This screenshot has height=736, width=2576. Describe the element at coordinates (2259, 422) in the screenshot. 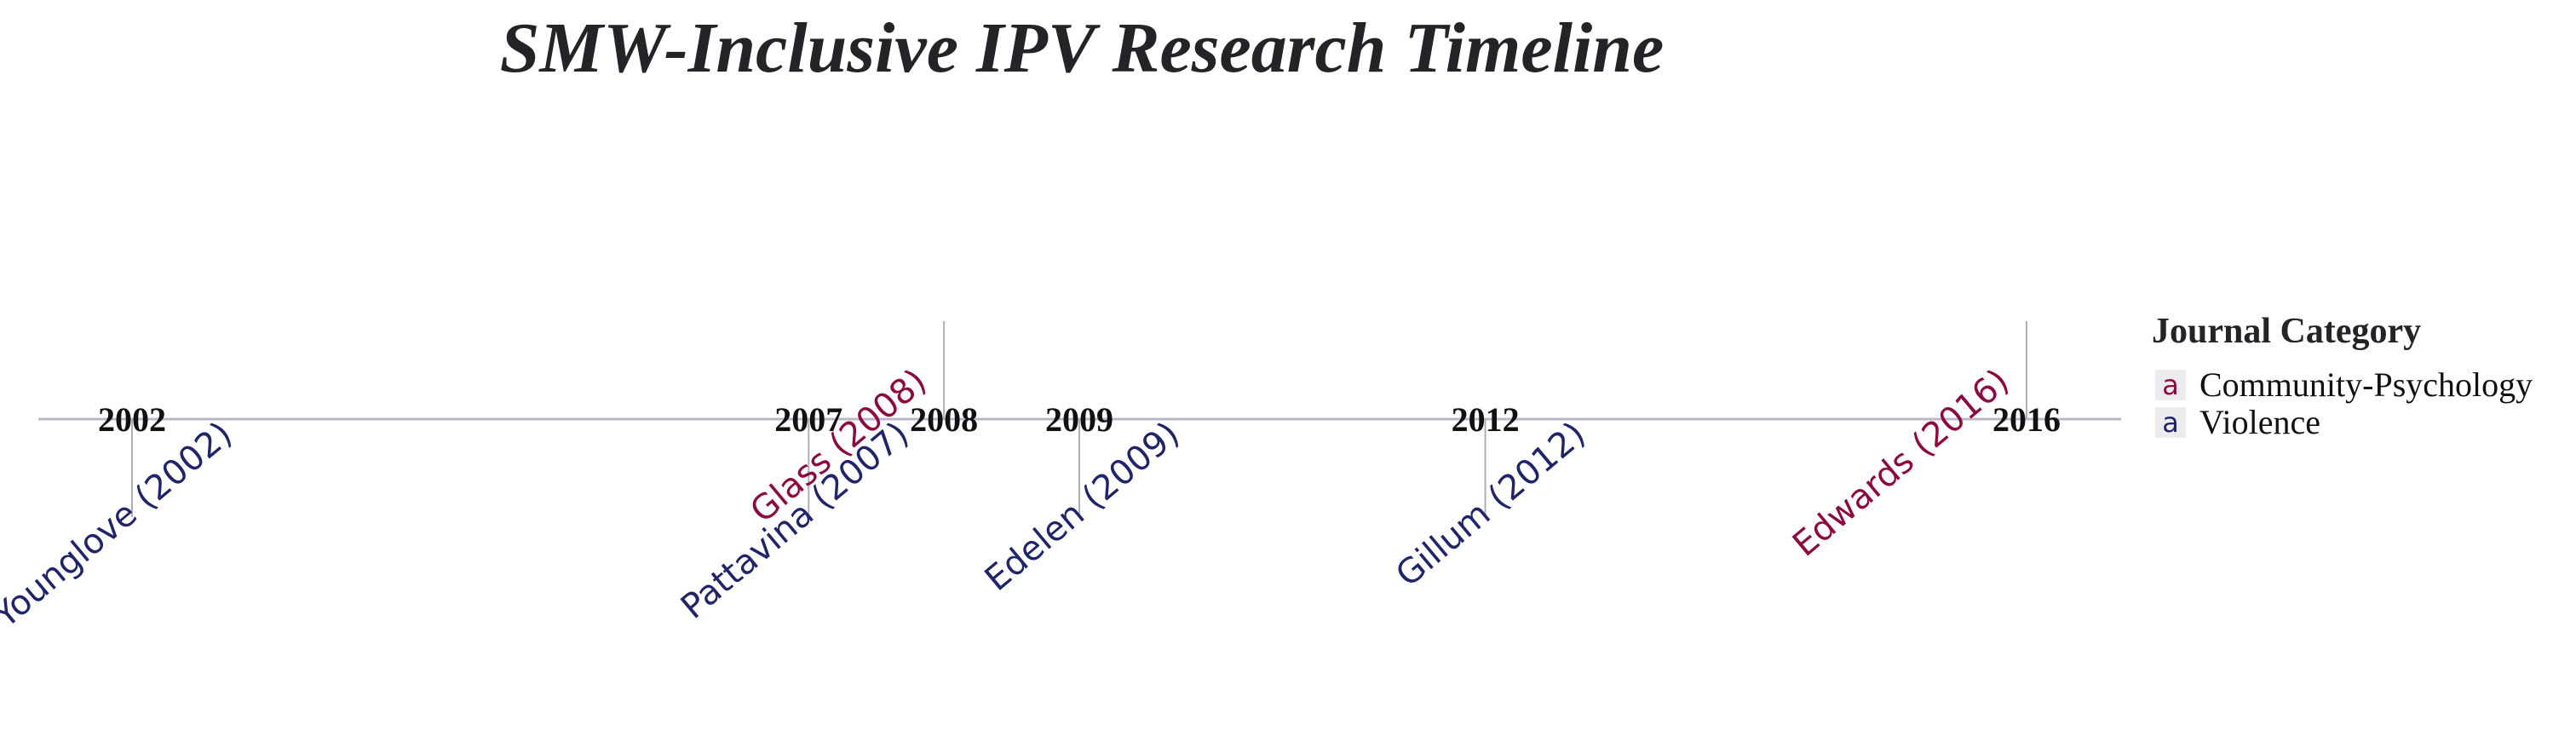

I see `legend-label: Violence` at that location.